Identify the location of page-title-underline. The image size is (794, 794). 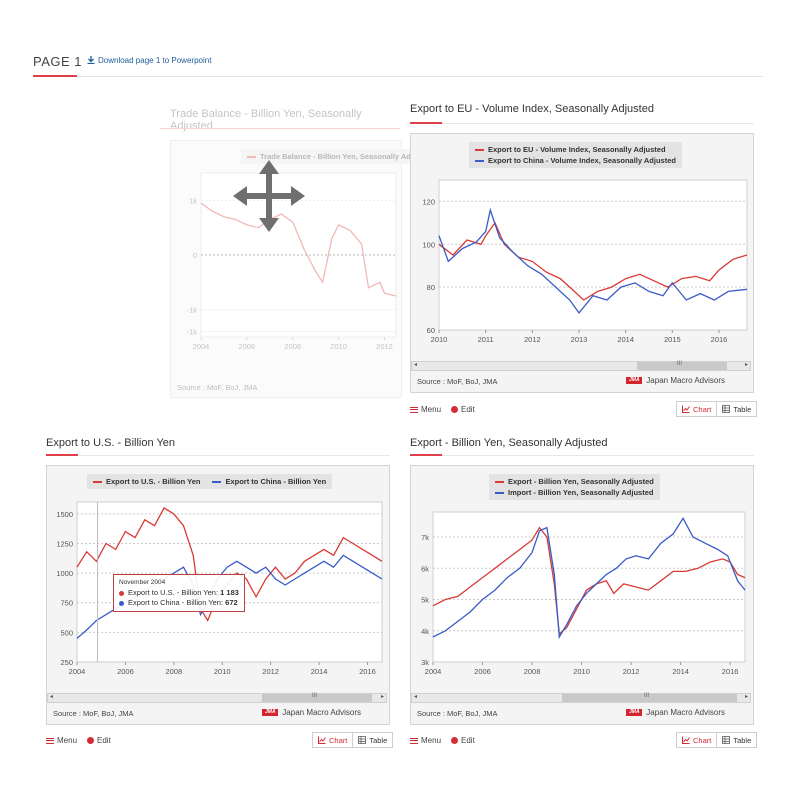
(55, 76).